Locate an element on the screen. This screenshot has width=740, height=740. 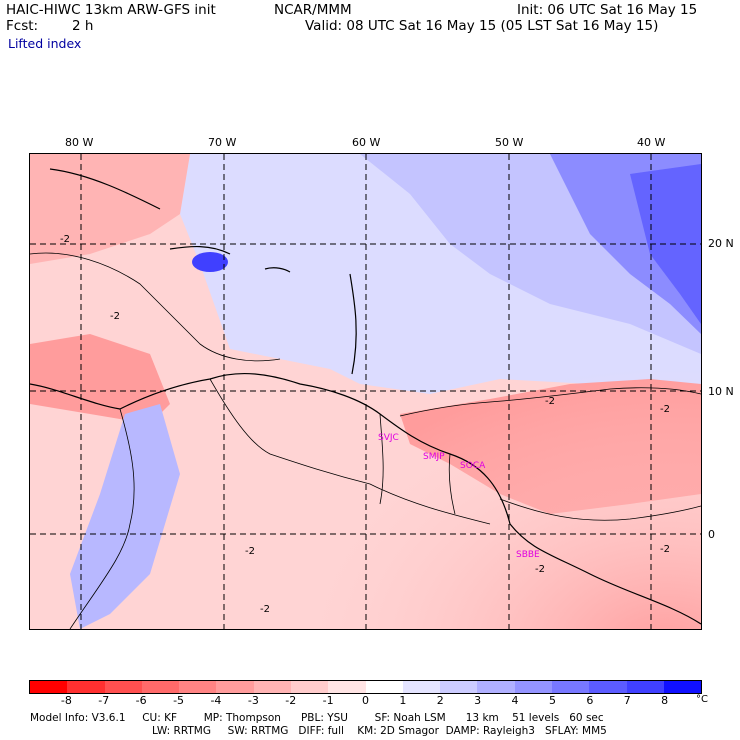
colorbar-tick-label: 5 is located at coordinates (552, 700).